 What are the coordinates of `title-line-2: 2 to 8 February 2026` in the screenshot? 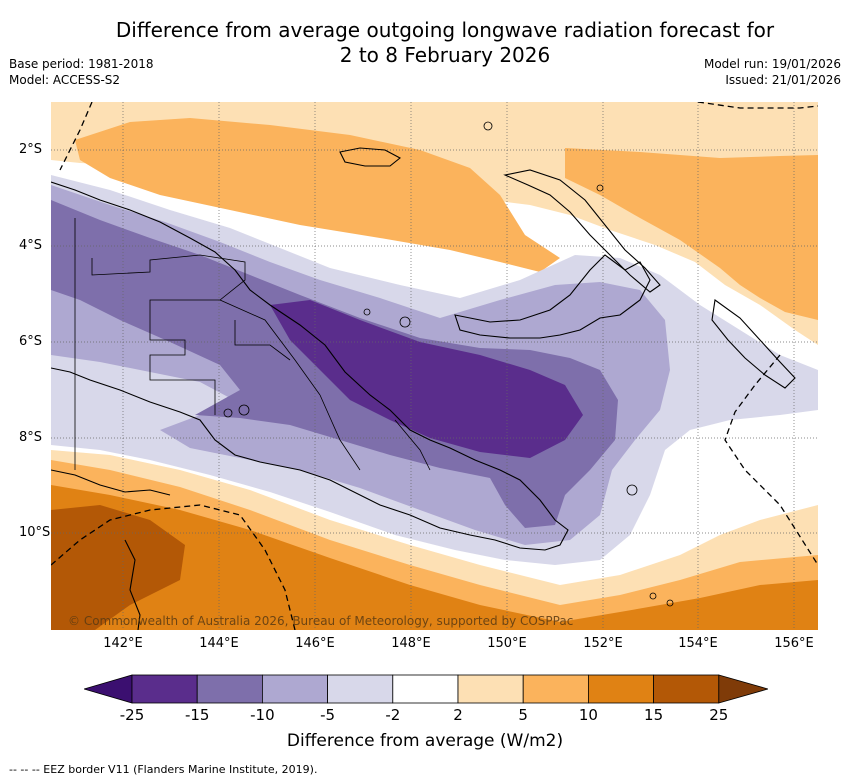 It's located at (445, 55).